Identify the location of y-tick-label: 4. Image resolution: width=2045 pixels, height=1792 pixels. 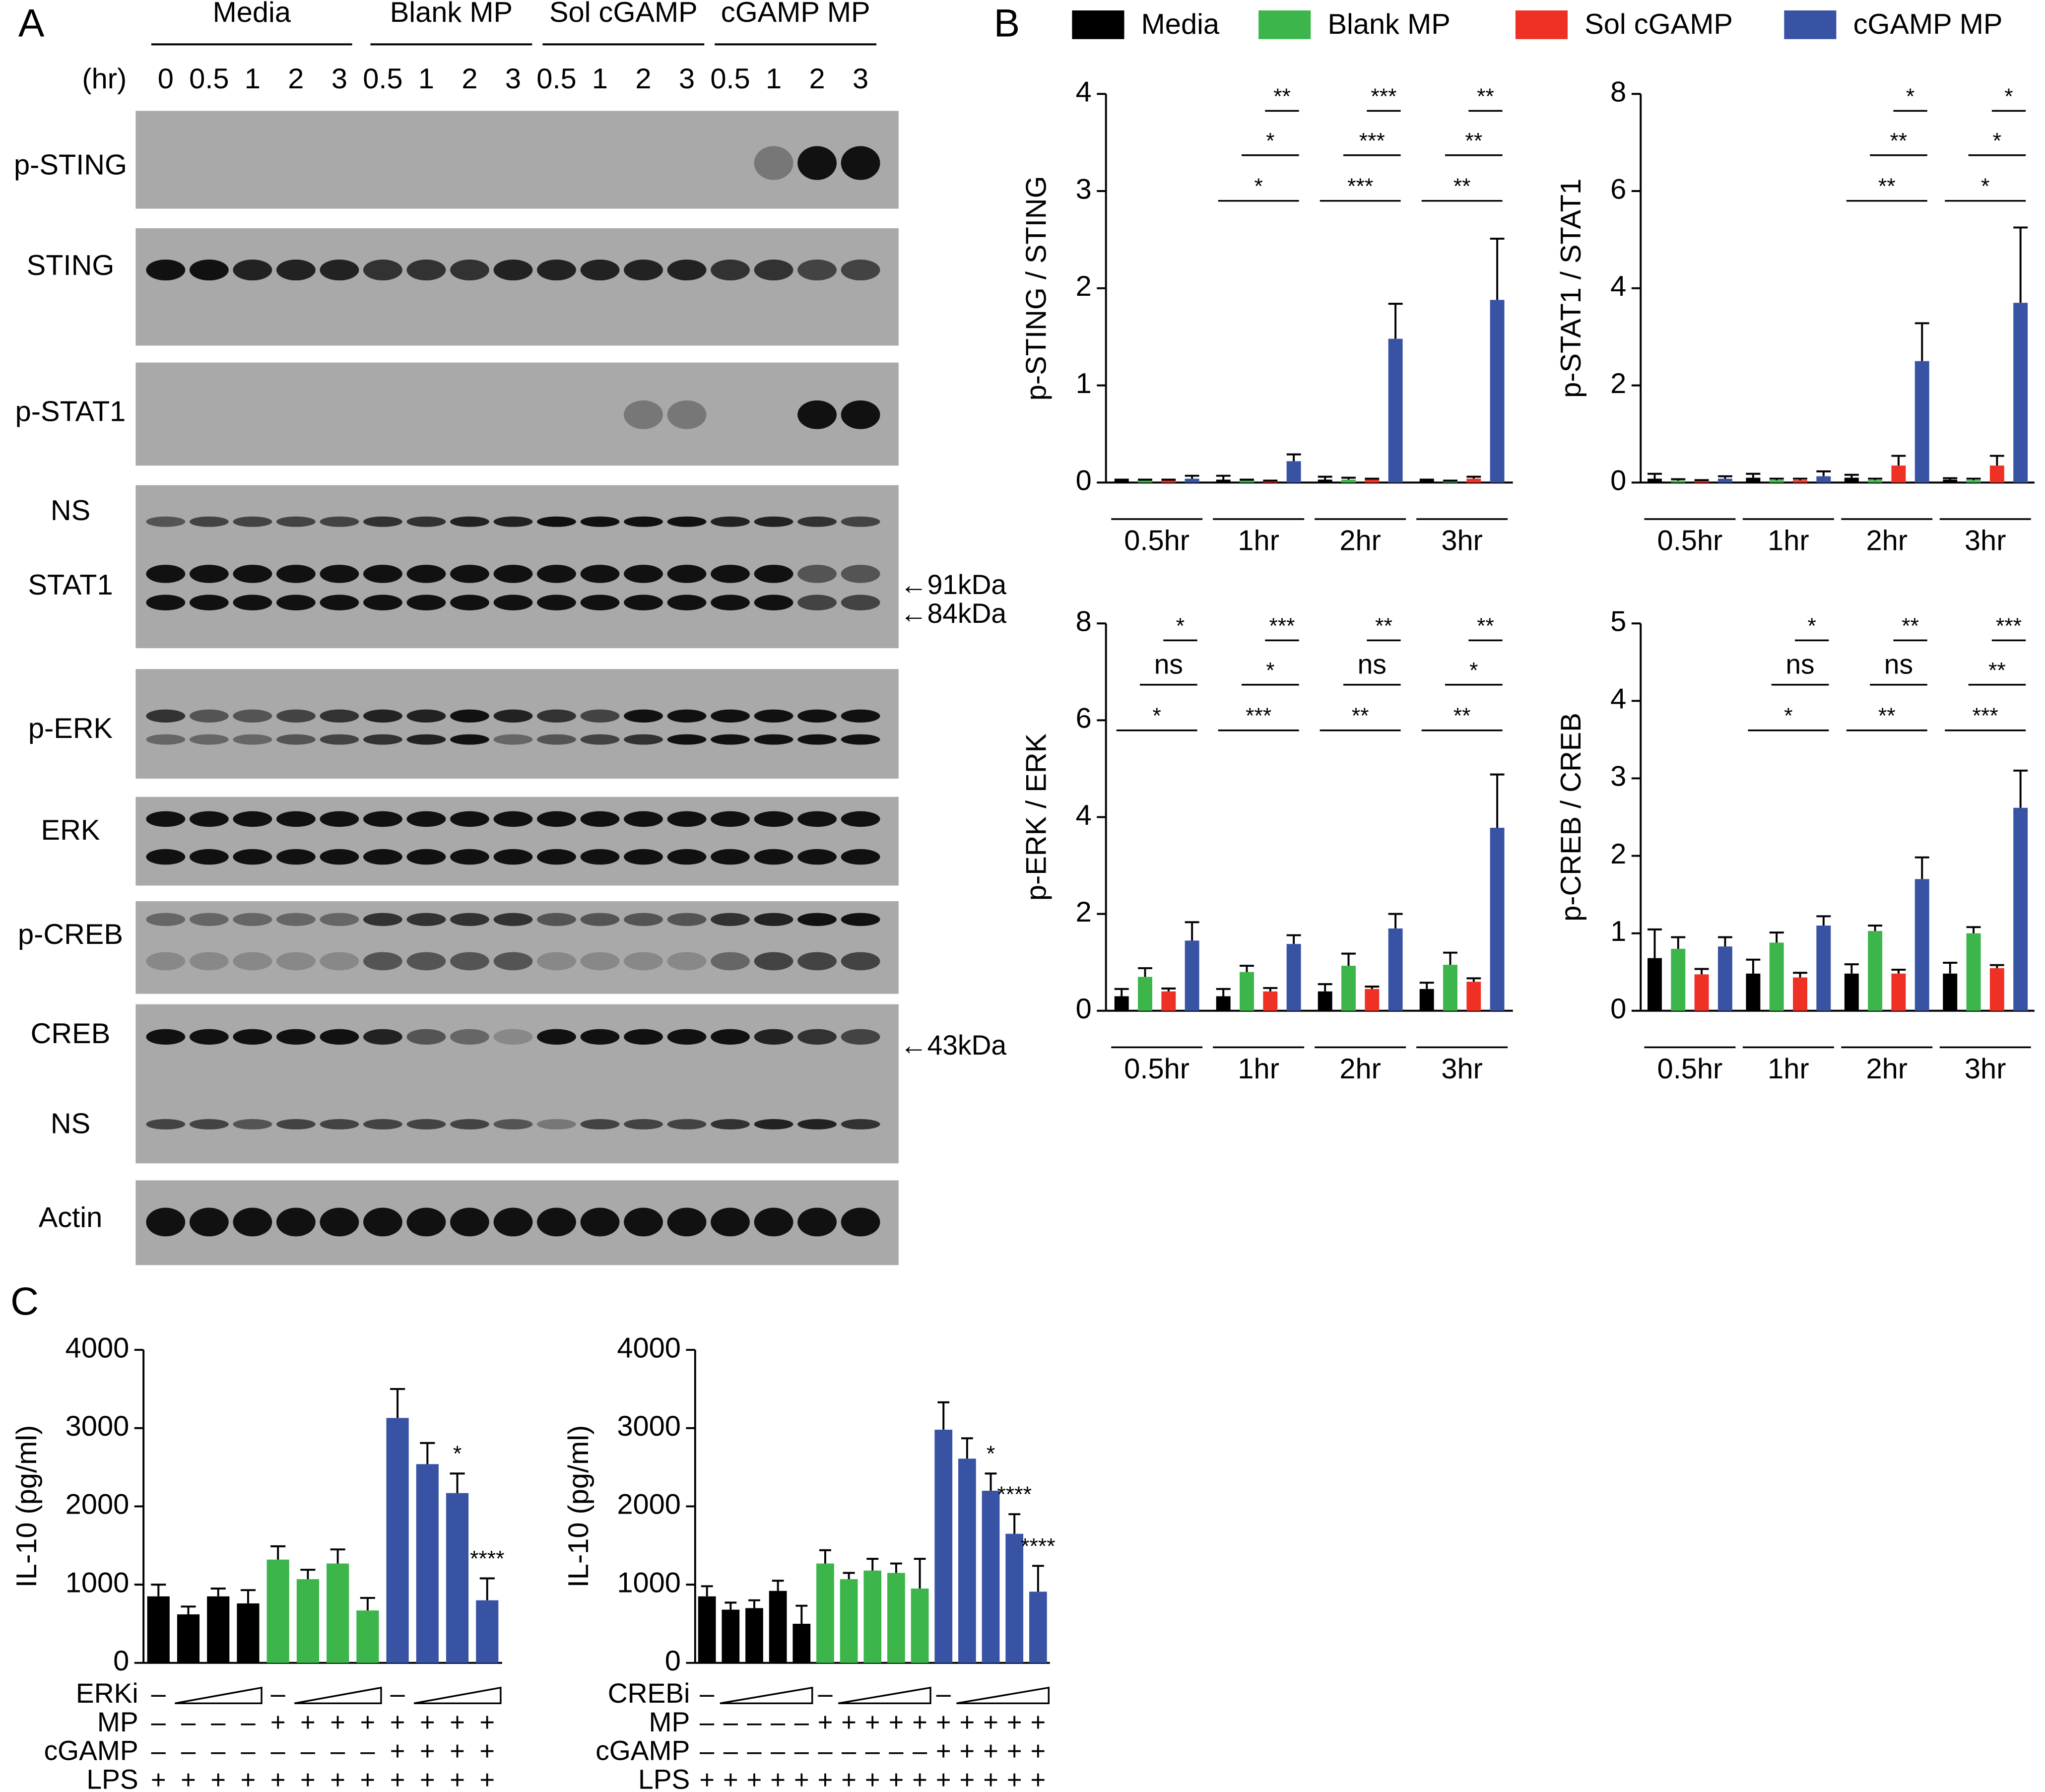
(1618, 699).